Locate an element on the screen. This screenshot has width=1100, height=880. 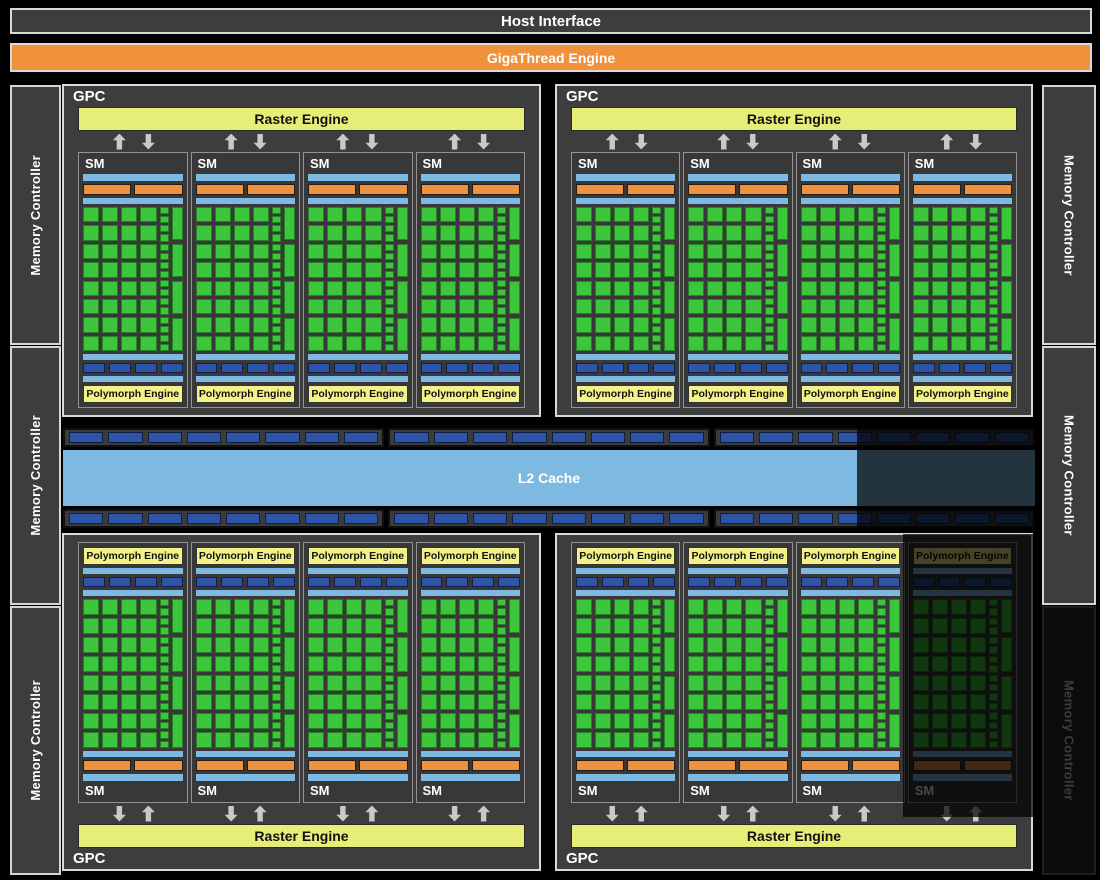
warp-scheduler-row is located at coordinates (470, 189).